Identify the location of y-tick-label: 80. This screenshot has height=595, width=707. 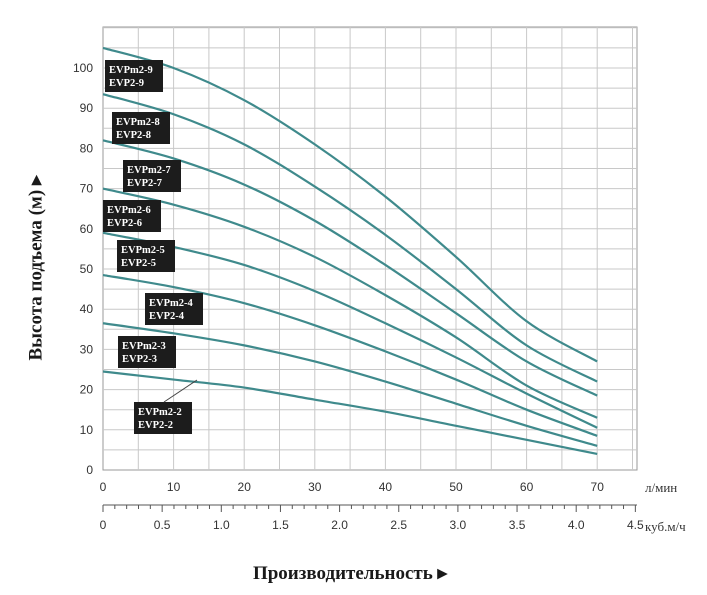
(87, 148).